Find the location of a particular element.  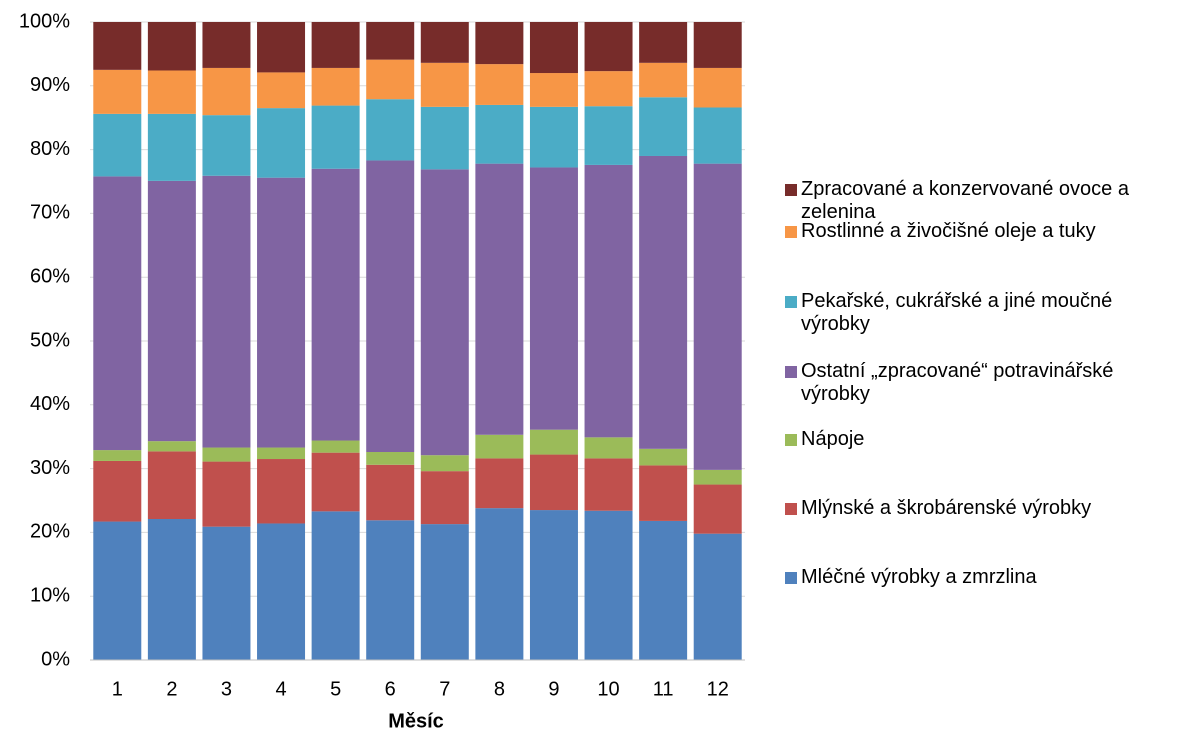

y-tick-label: 100% is located at coordinates (44, 21).